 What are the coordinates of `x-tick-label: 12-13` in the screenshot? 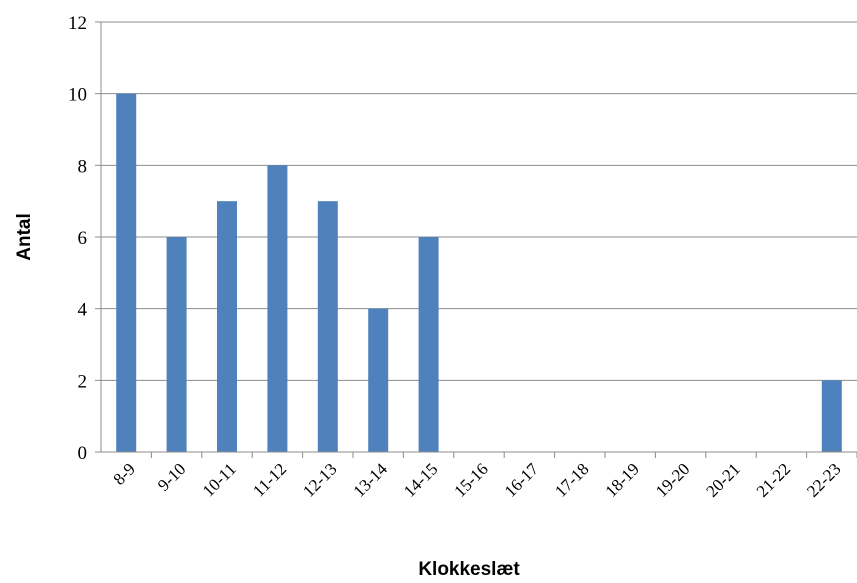 It's located at (319, 479).